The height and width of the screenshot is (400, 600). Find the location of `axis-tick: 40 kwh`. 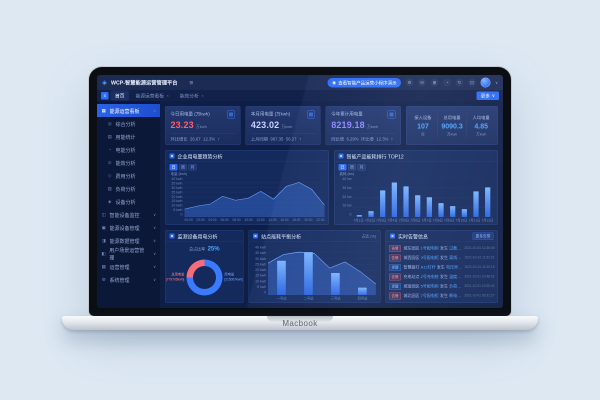

axis-tick: 40 kwh is located at coordinates (177, 179).